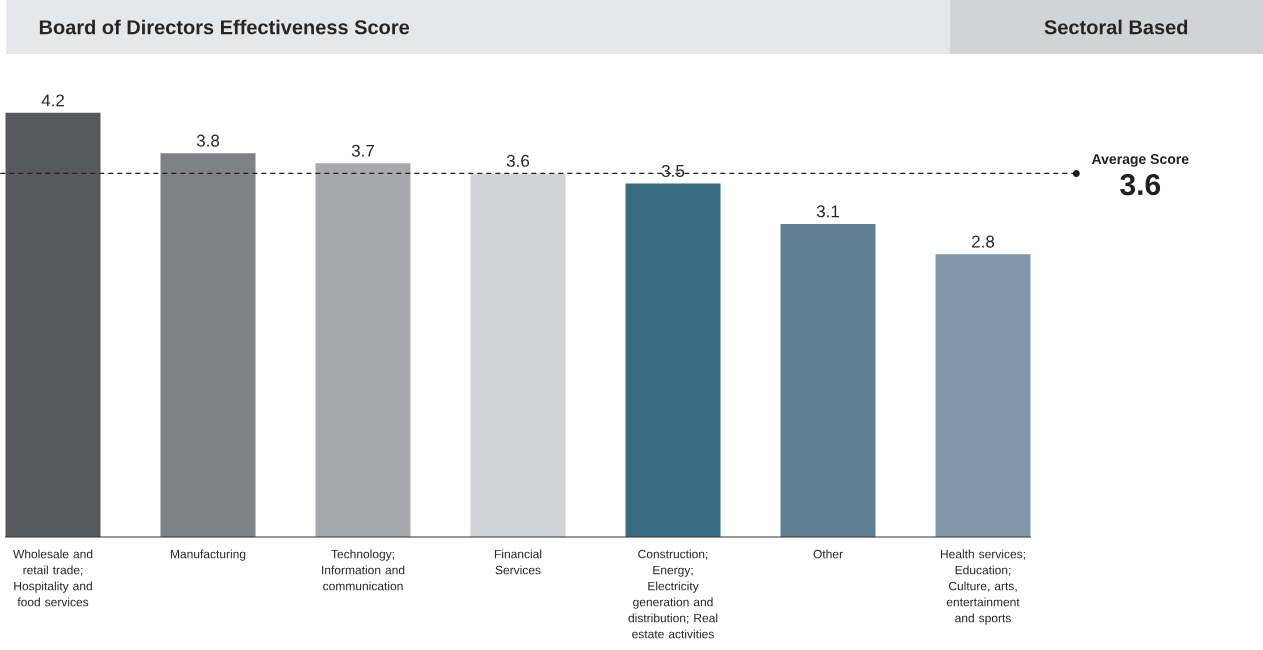 The height and width of the screenshot is (650, 1263). What do you see at coordinates (224, 27) in the screenshot?
I see `chart-title: Board of Directors Effectiveness Score` at bounding box center [224, 27].